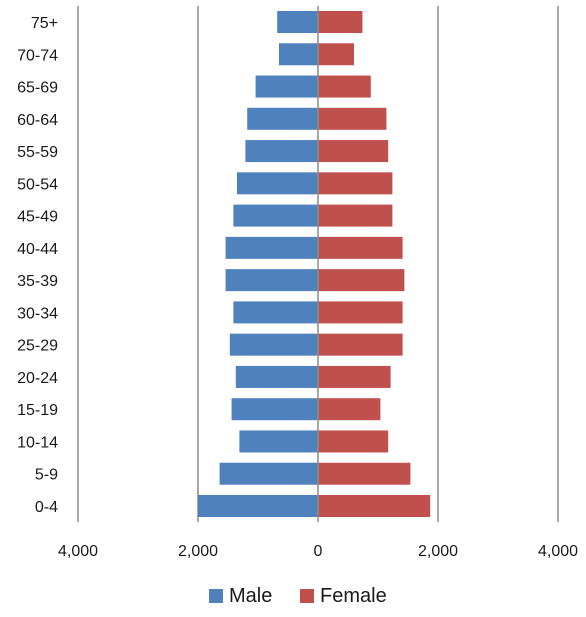  I want to click on category-label: 25-29, so click(37, 346).